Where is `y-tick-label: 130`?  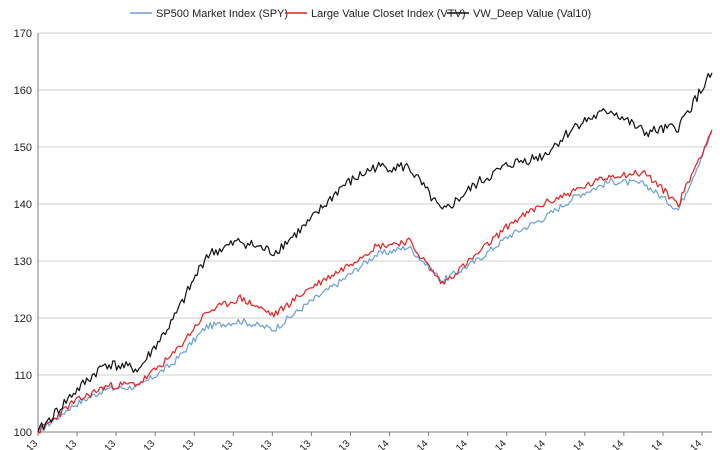
y-tick-label: 130 is located at coordinates (23, 262).